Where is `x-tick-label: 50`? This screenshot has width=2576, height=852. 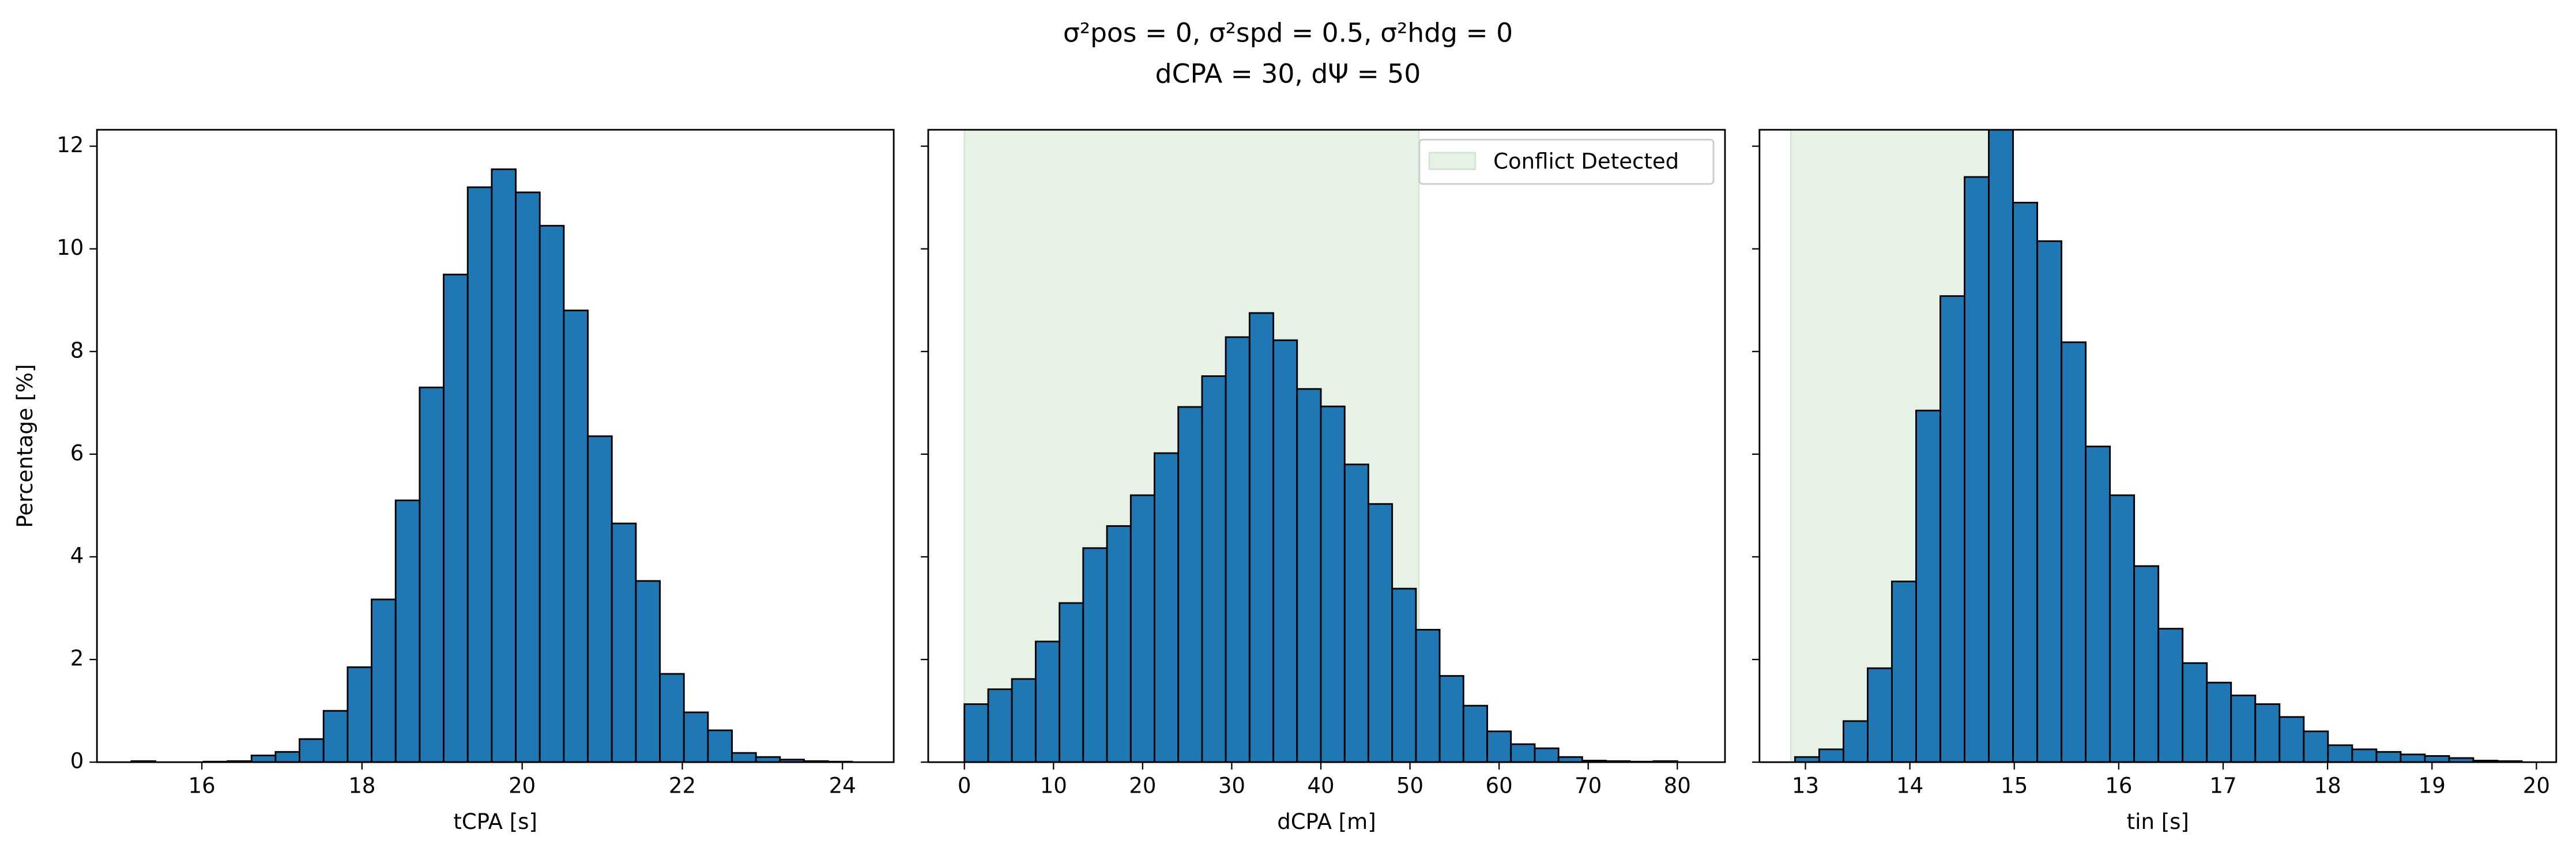 x-tick-label: 50 is located at coordinates (1409, 786).